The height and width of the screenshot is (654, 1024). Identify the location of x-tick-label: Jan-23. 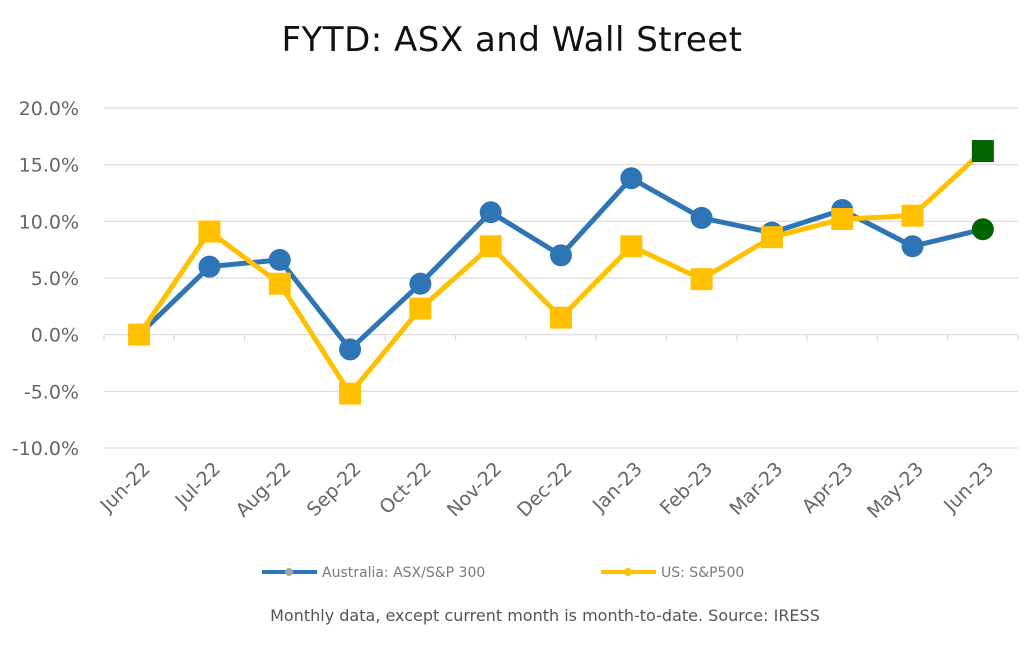
(617, 487).